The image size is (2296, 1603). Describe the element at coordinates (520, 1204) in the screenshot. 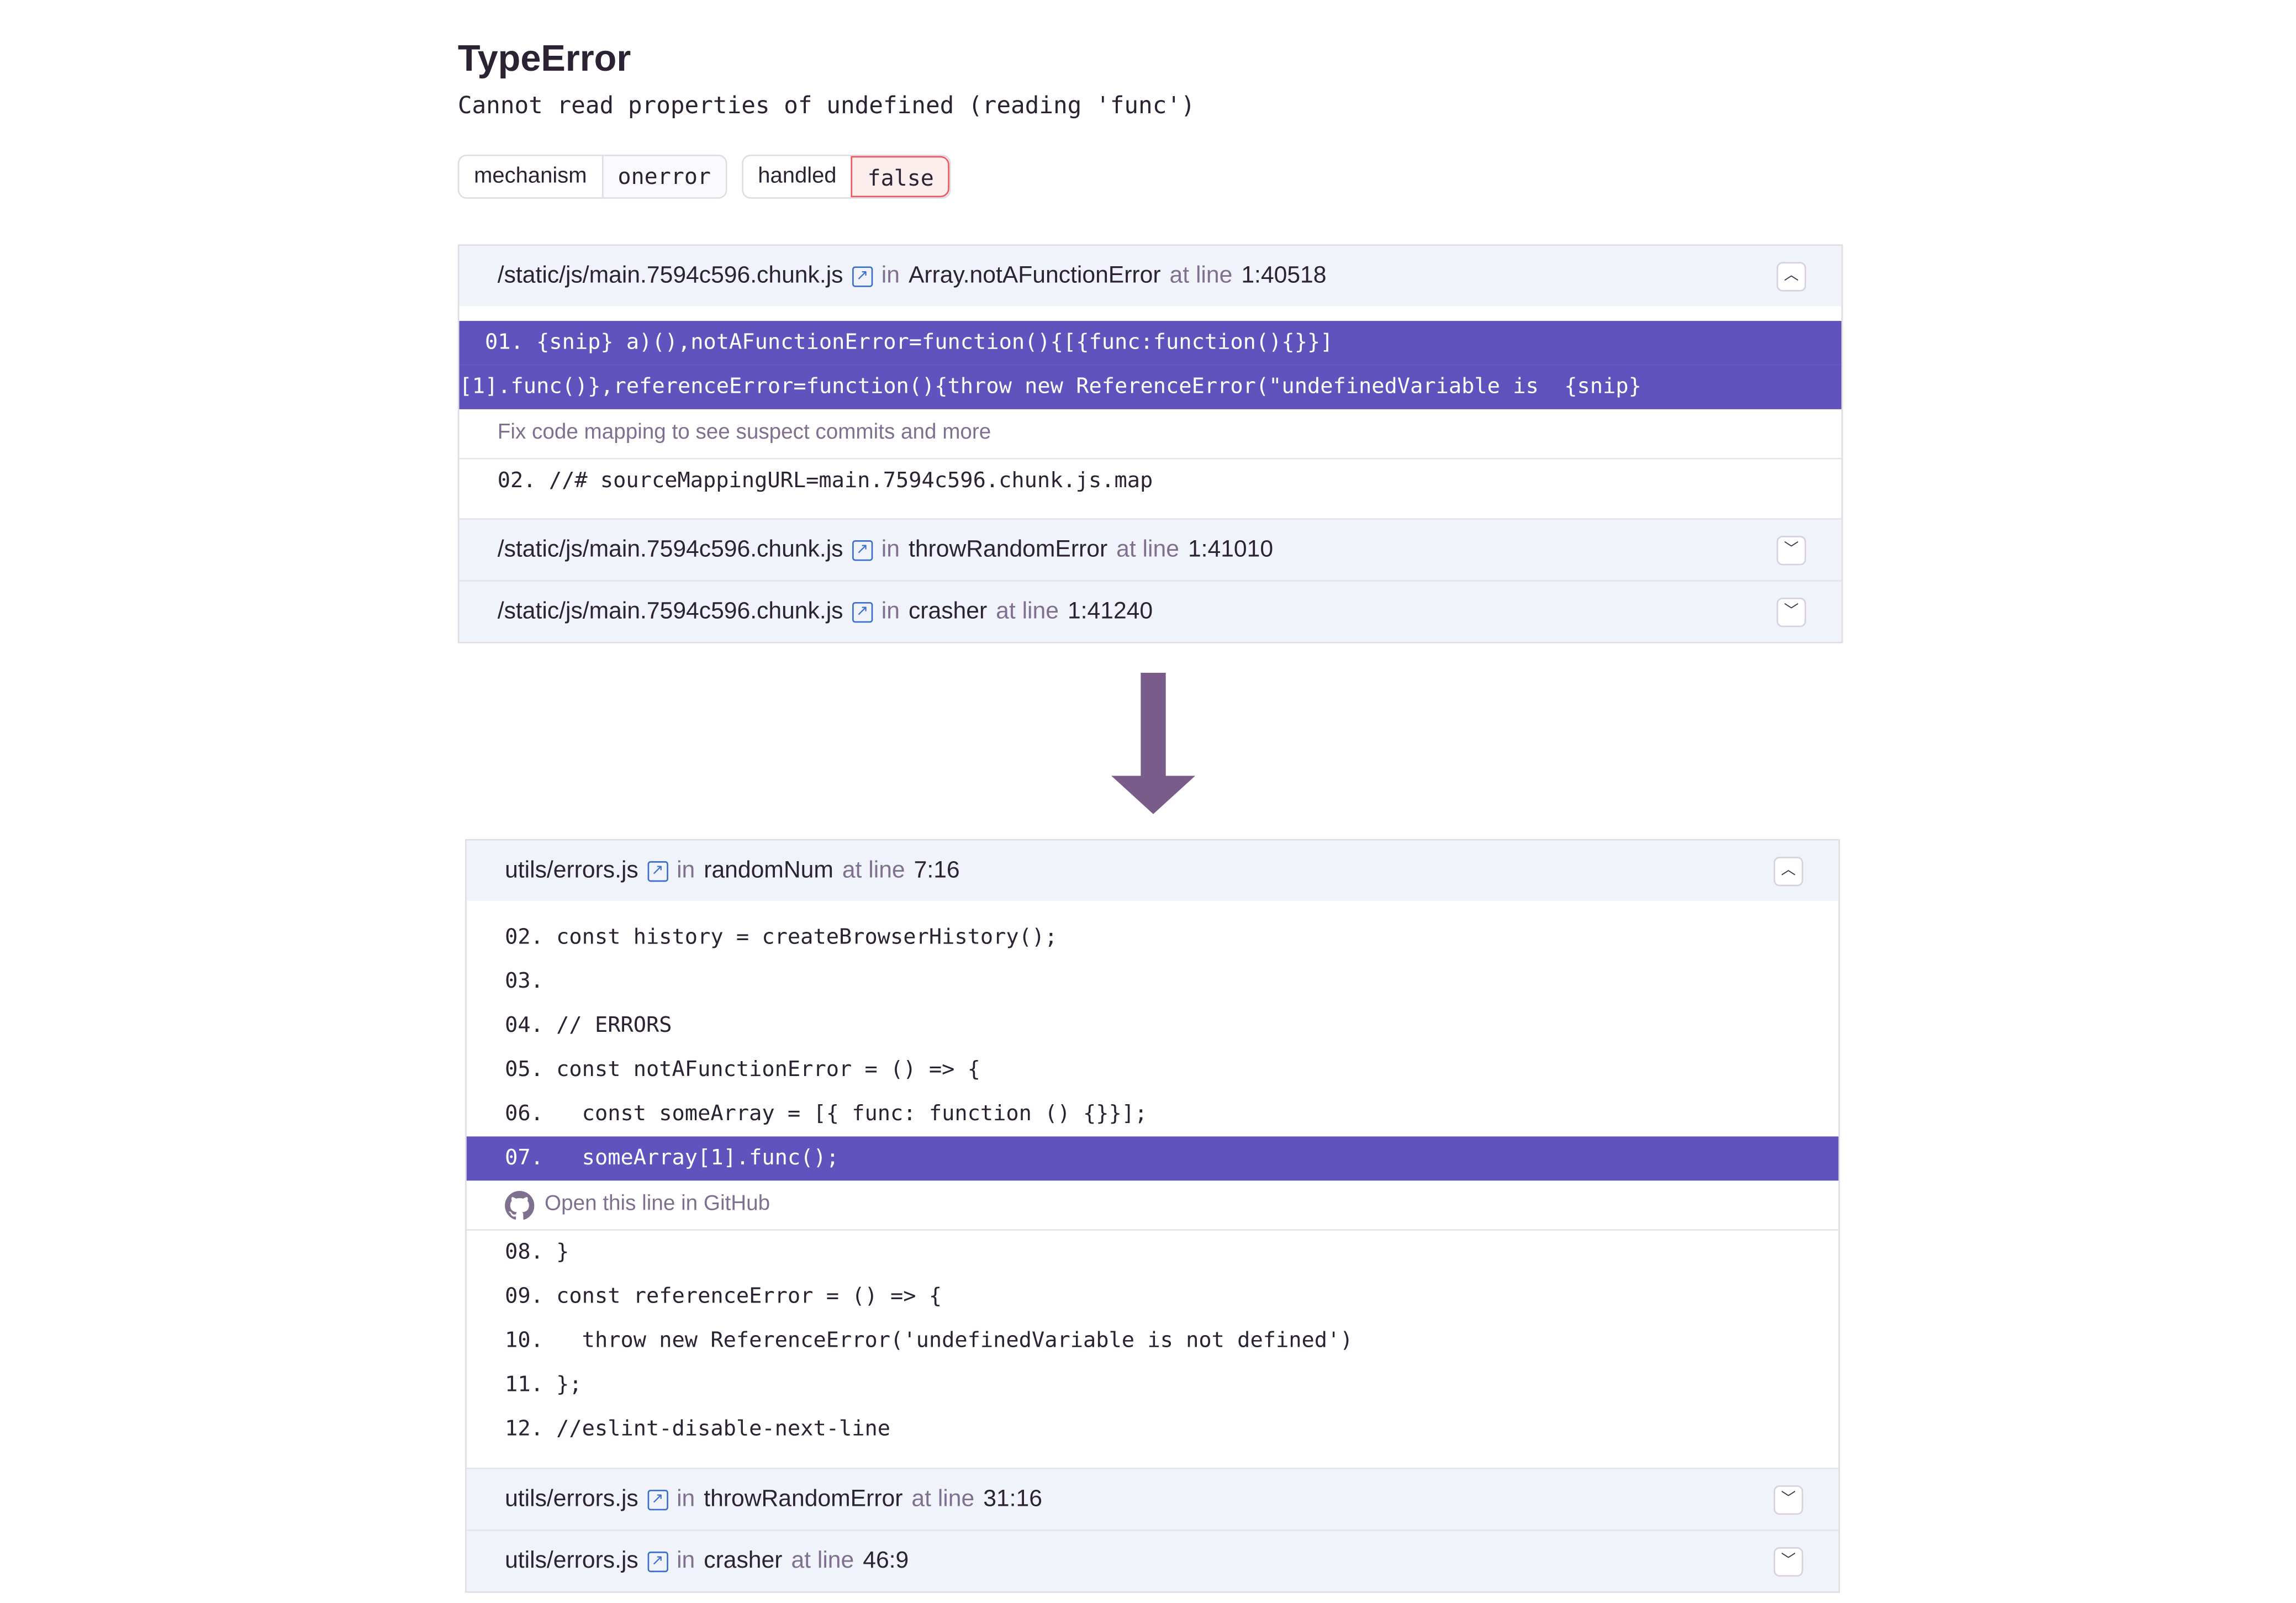

I see `github-icon` at that location.